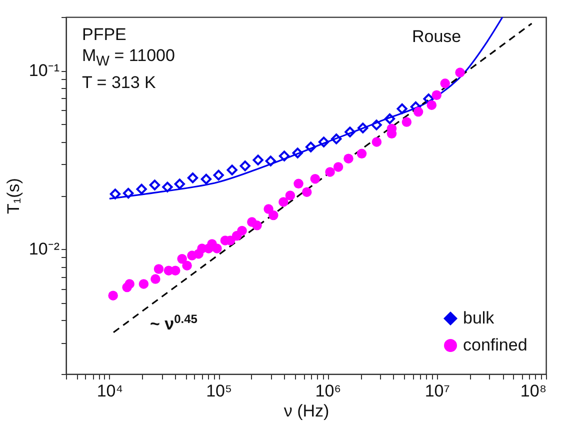  I want to click on x-tick-label: 10⁶, so click(328, 391).